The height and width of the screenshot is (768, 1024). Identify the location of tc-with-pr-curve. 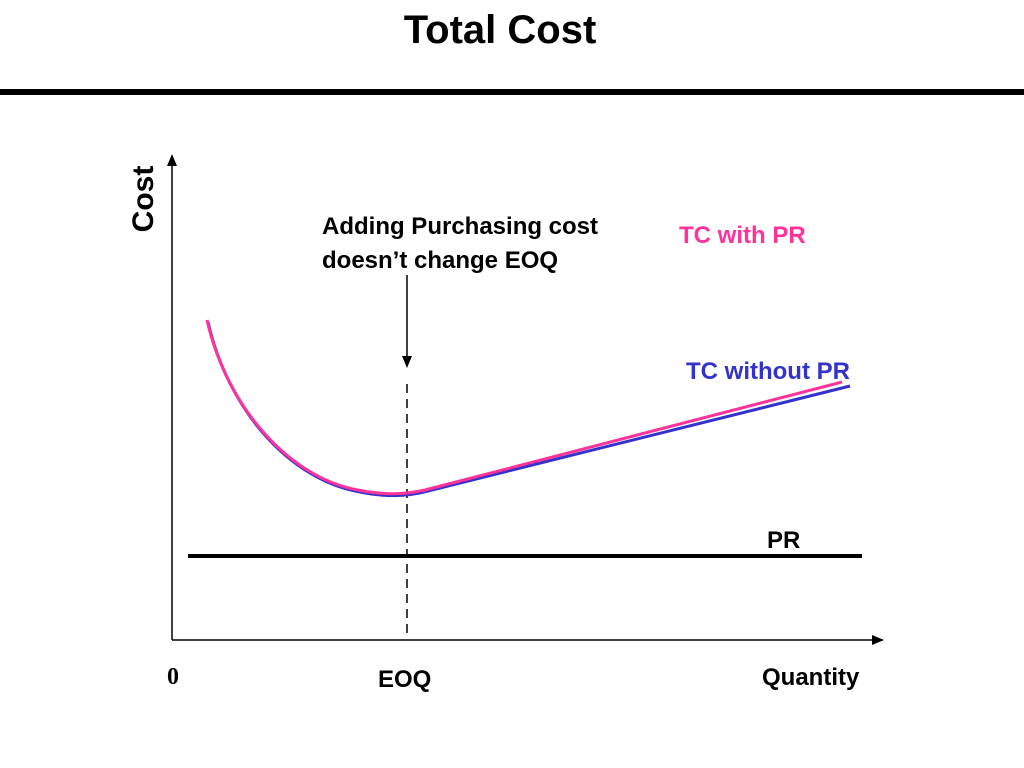
(524, 407).